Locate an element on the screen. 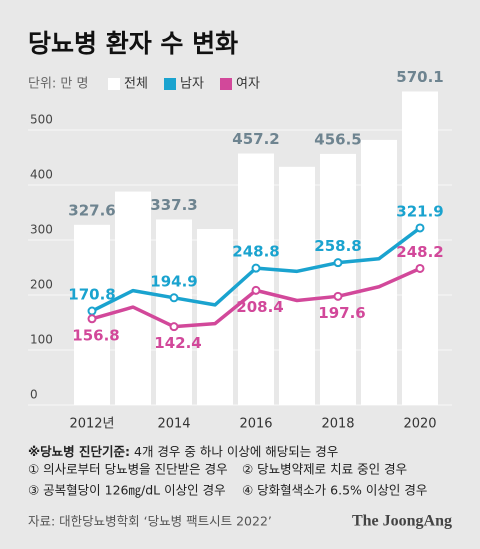  y-tick-label: 100 is located at coordinates (41, 340).